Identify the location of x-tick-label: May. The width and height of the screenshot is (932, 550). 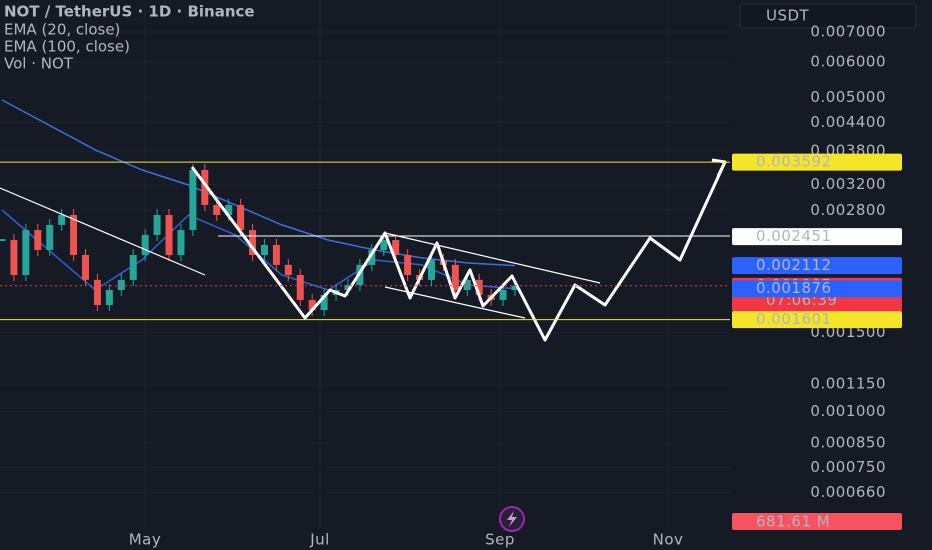
(145, 540).